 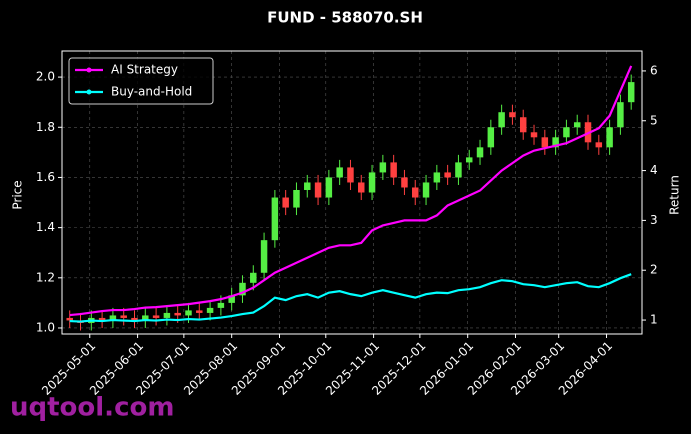 I want to click on y2-tick-label: 1, so click(x=654, y=320).